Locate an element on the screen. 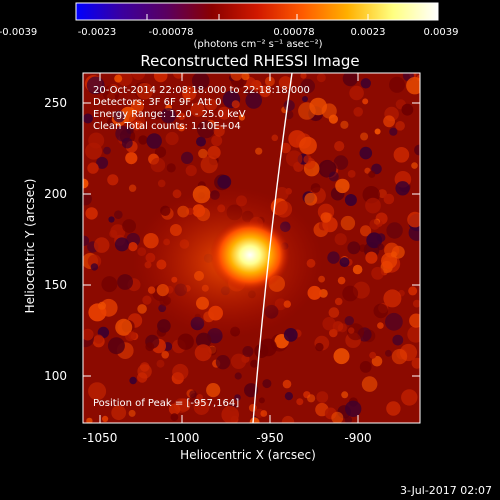  y-tick-label: 100 is located at coordinates (55, 376).